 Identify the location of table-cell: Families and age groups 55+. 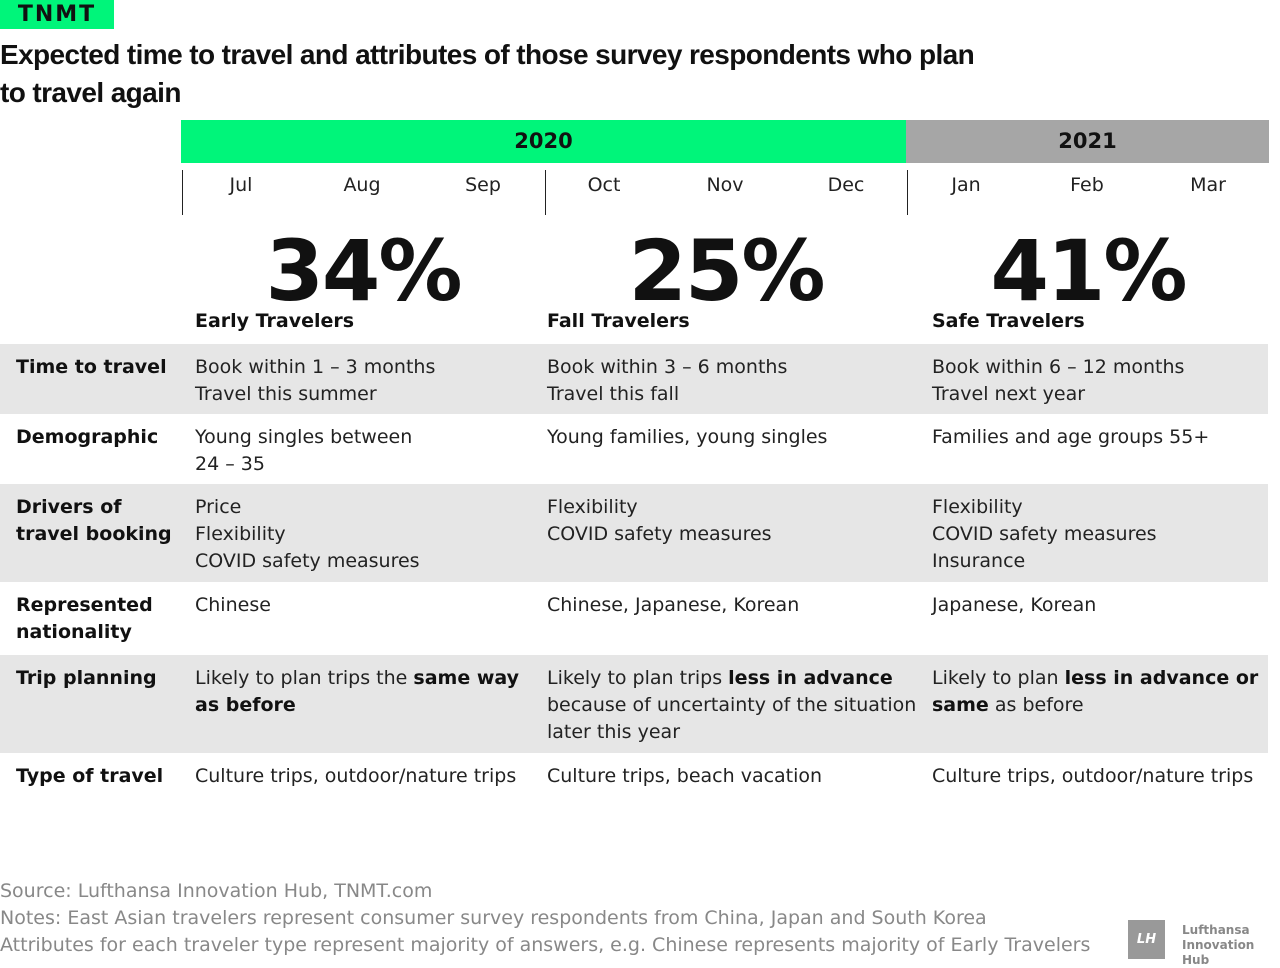
(1097, 437).